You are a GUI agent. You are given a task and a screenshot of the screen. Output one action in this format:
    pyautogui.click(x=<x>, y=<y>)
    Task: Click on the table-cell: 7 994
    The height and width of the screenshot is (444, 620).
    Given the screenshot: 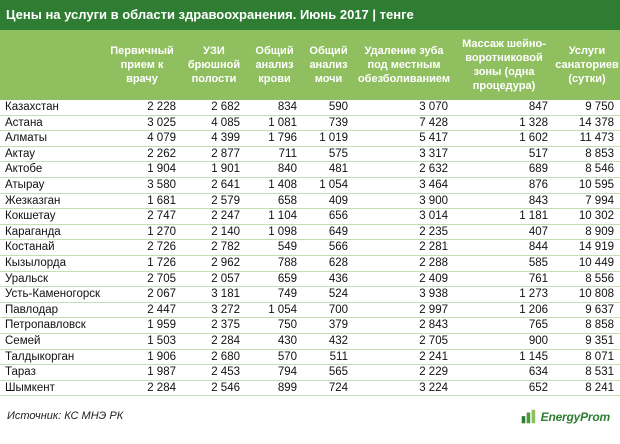 What is the action you would take?
    pyautogui.click(x=599, y=200)
    